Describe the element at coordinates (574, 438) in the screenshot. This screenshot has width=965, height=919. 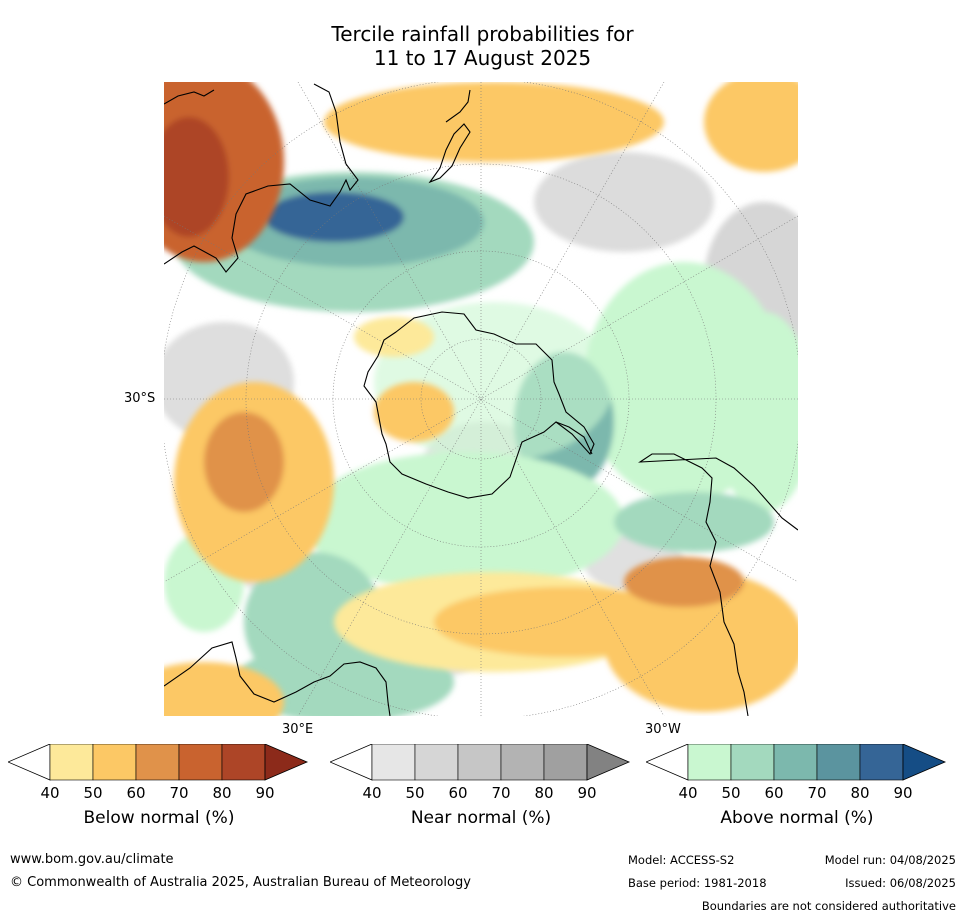
I see `antarctic-peninsula` at that location.